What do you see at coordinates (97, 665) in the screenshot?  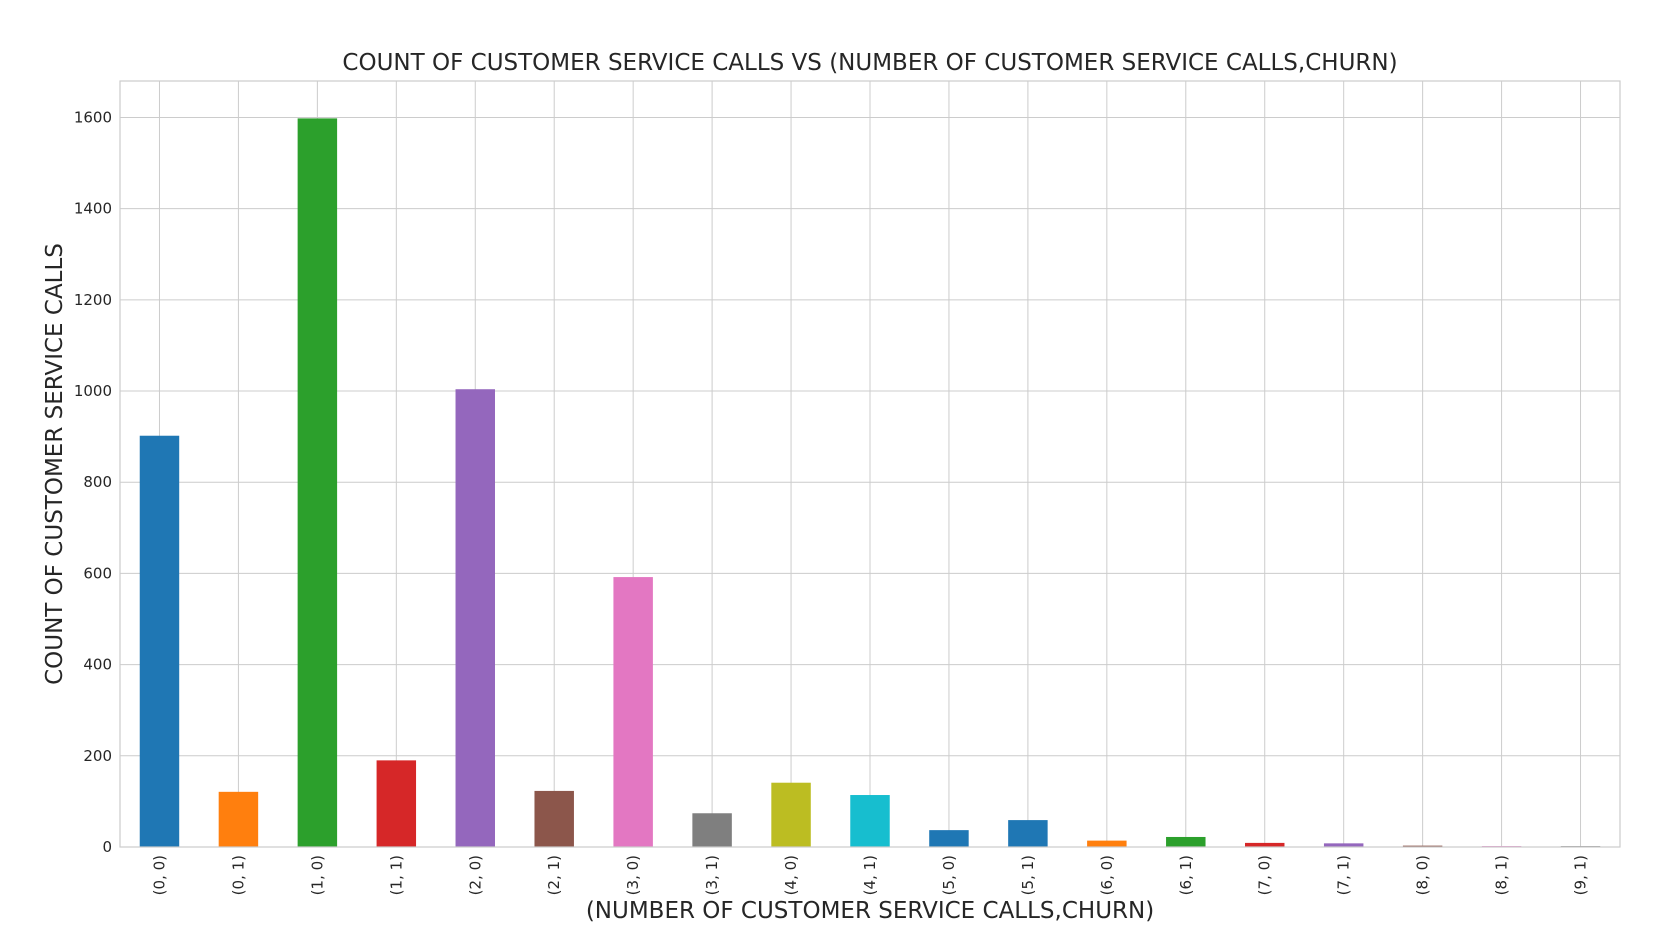 I see `y-tick-label: 400` at bounding box center [97, 665].